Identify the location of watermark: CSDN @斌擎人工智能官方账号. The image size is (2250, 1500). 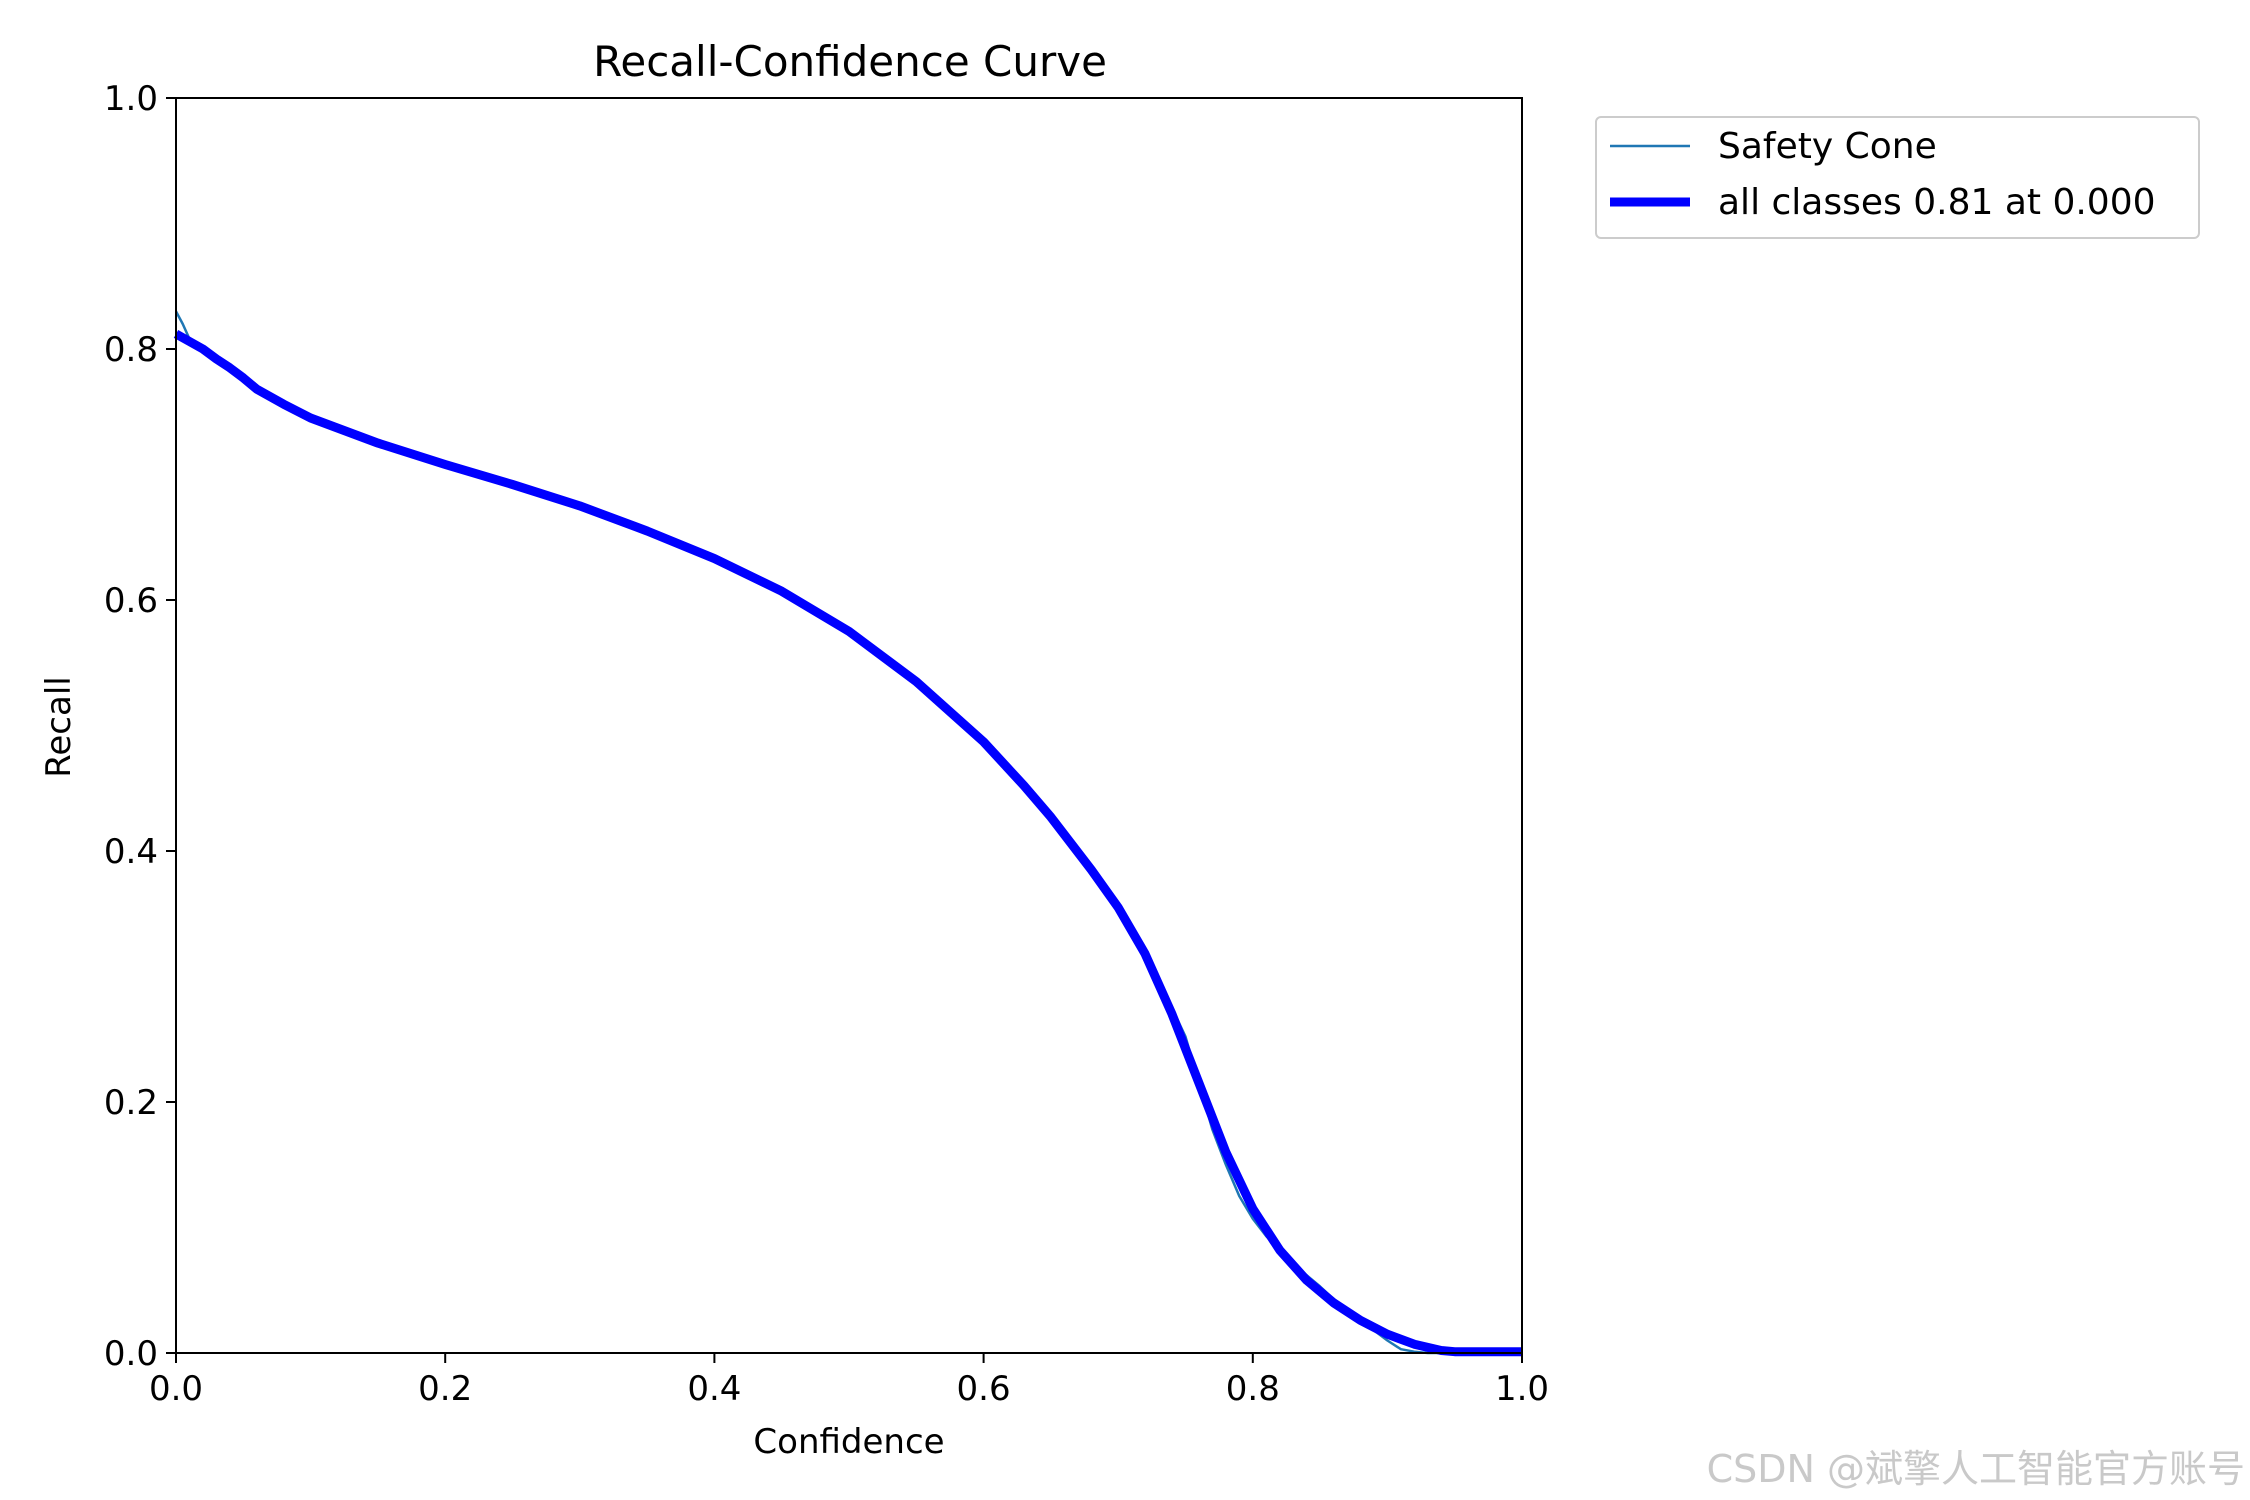
(1976, 1469).